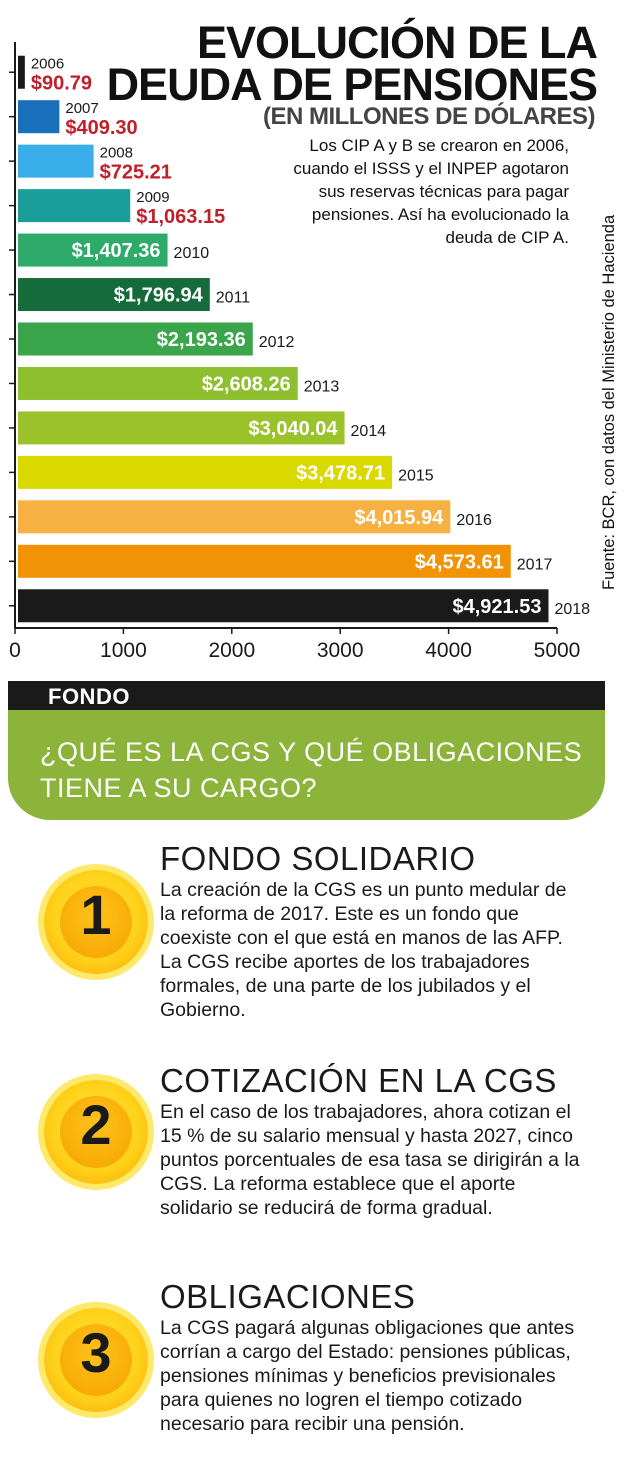  I want to click on chart-title: EVOLUCIÓN DE LA DEUDA DE PENSIONES, so click(352, 63).